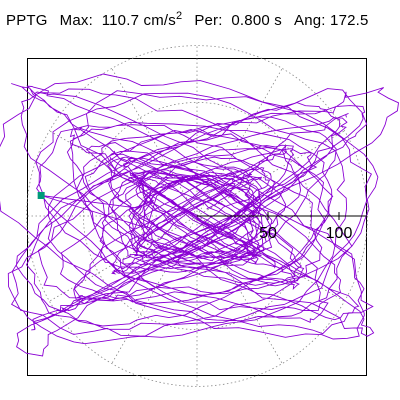 Image resolution: width=400 pixels, height=400 pixels. I want to click on max-unit-base: cm/s, so click(159, 20).